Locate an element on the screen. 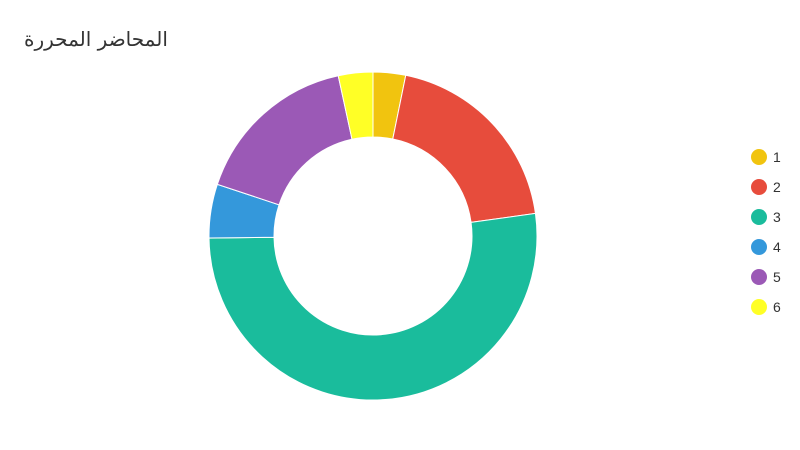 The height and width of the screenshot is (450, 800). legend-label-2: 2 is located at coordinates (777, 187).